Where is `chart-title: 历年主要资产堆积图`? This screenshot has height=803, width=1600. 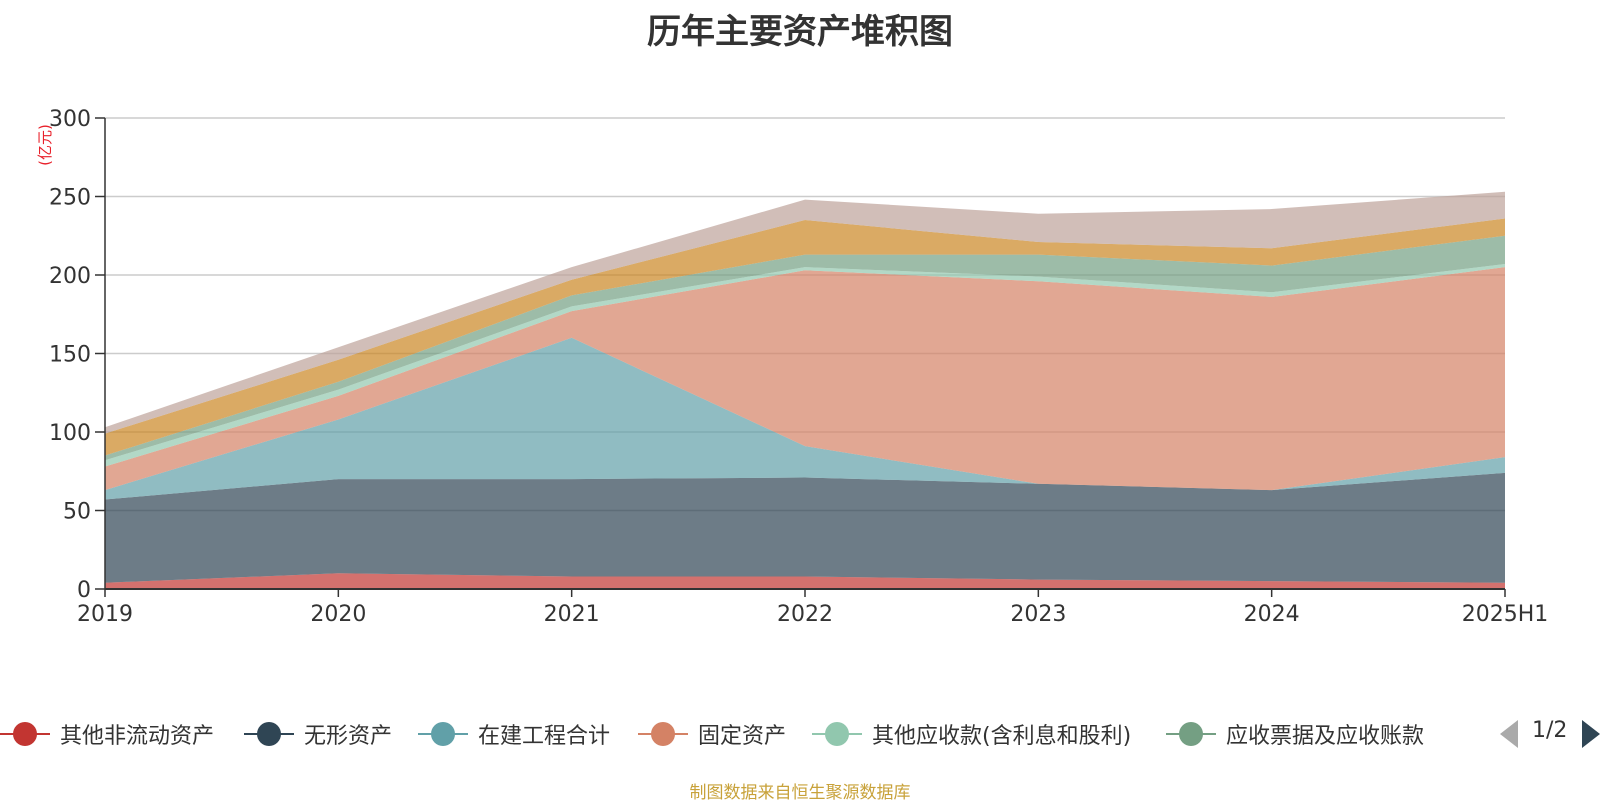 chart-title: 历年主要资产堆积图 is located at coordinates (800, 32).